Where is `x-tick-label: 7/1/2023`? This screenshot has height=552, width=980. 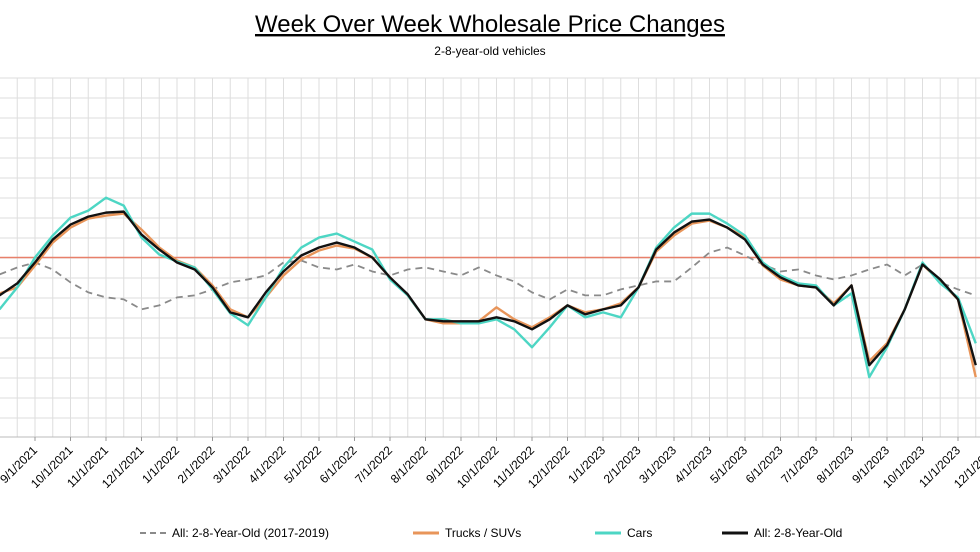
x-tick-label: 7/1/2023 is located at coordinates (799, 464).